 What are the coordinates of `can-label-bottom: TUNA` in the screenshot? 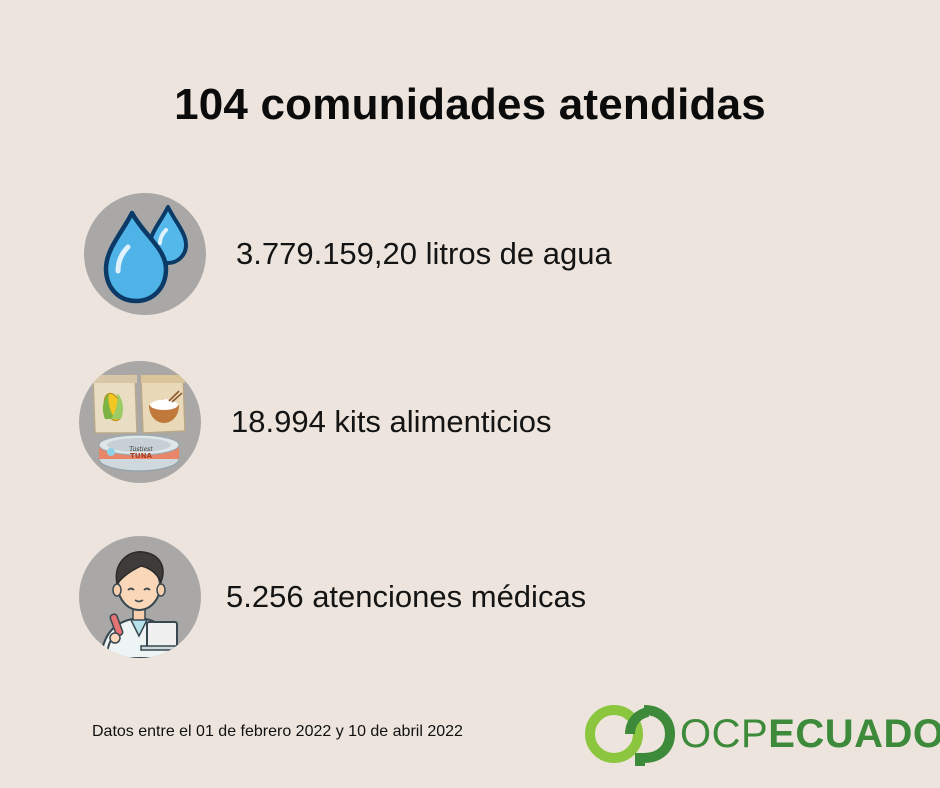 It's located at (141, 456).